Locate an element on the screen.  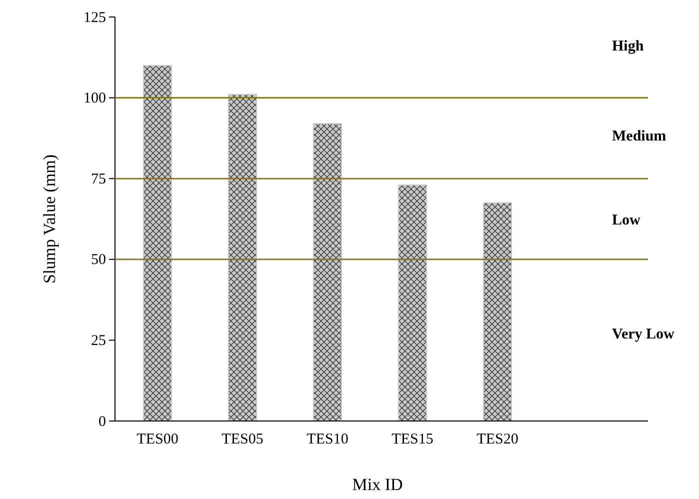
x-tick-label: TES05 is located at coordinates (243, 440).